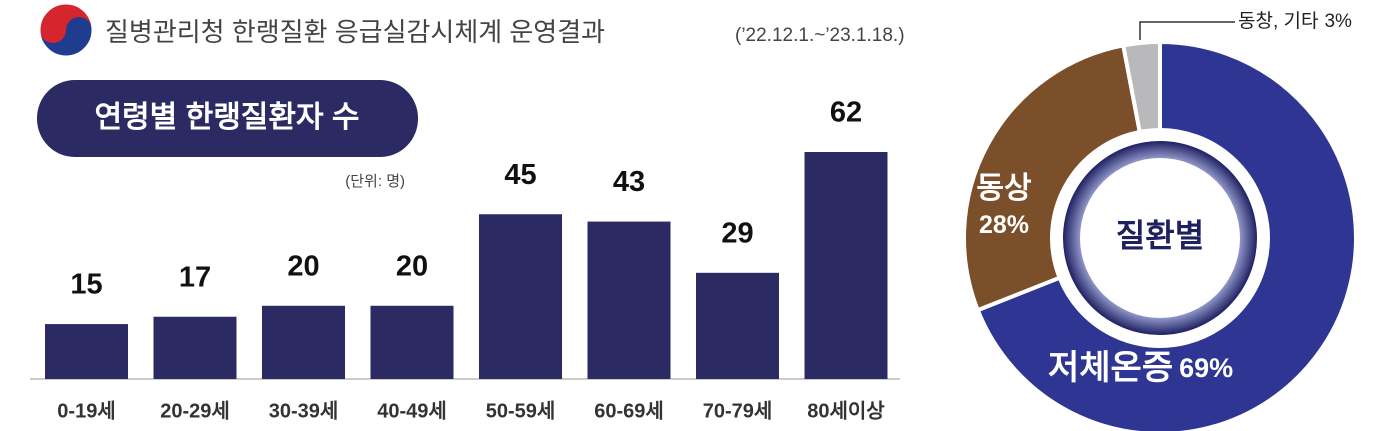  Describe the element at coordinates (355, 32) in the screenshot. I see `page-title: 질병관리청 한랭질환 응급실감시체계 운영결과` at that location.